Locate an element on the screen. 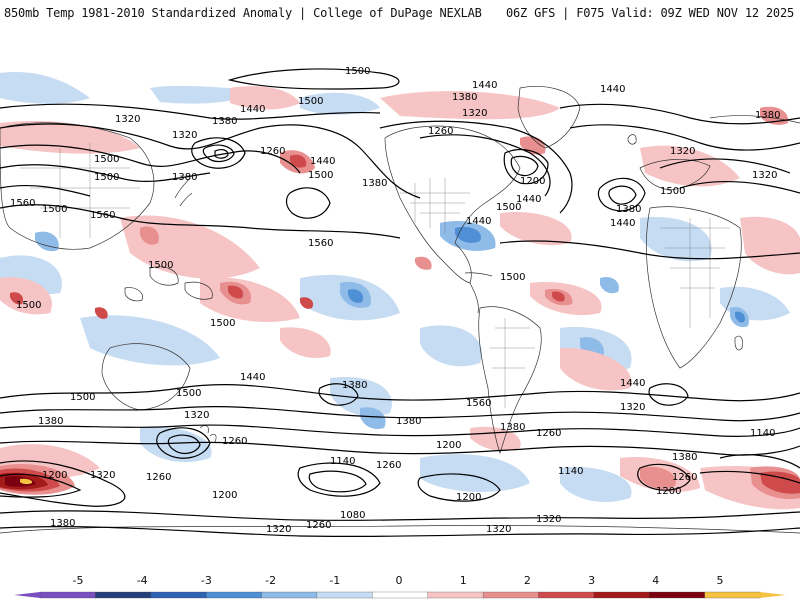 The image size is (800, 600). anomaly-colorbar: -5 -4 -3 -2 -1 0 1 2 3 4 5 is located at coordinates (400, 586).